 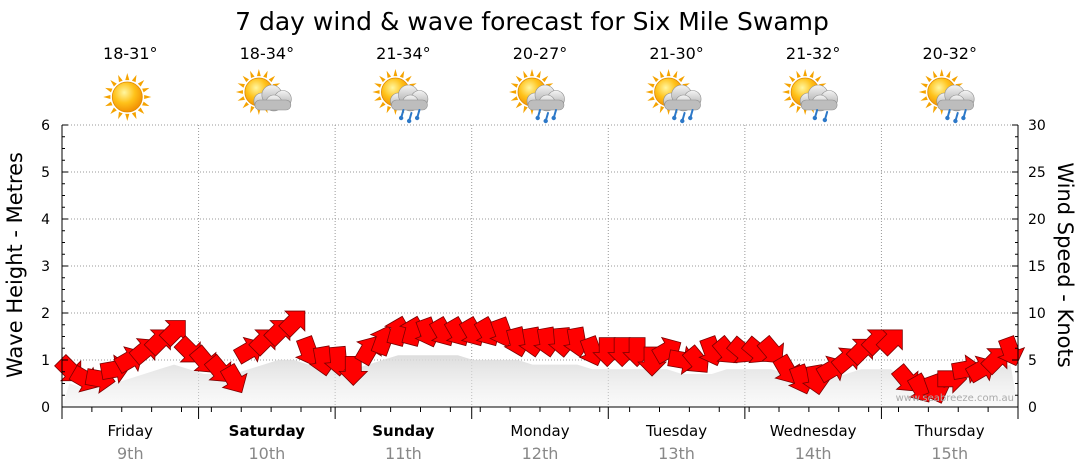 I want to click on y-tick-label-left: 6, so click(x=45, y=126).